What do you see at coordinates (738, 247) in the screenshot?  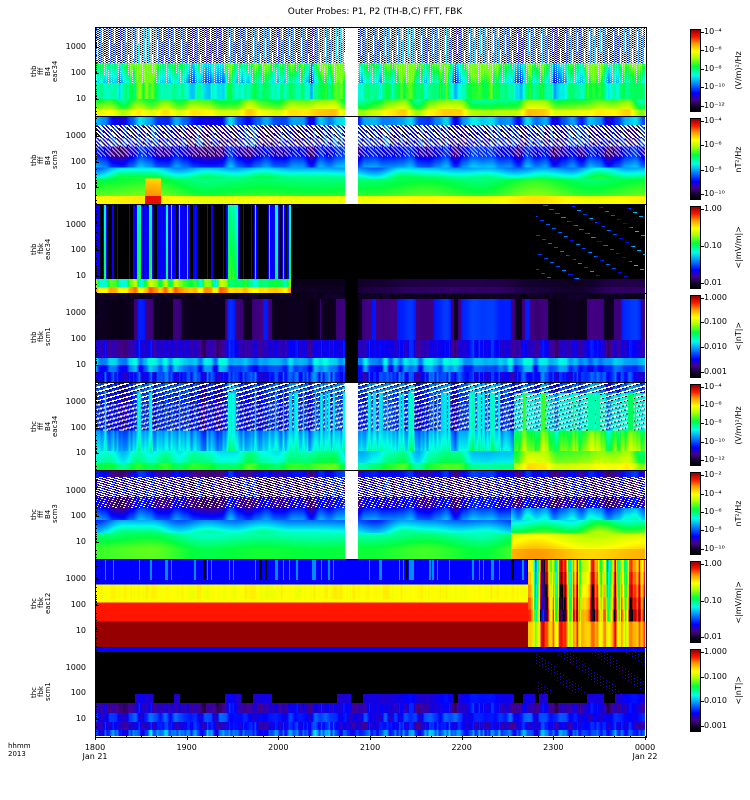 I see `colorbar-unit-label: <|mV/m|>` at bounding box center [738, 247].